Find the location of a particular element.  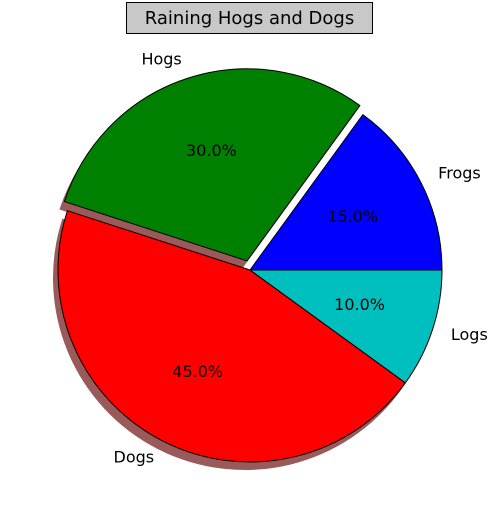

slice-logs is located at coordinates (346, 326).